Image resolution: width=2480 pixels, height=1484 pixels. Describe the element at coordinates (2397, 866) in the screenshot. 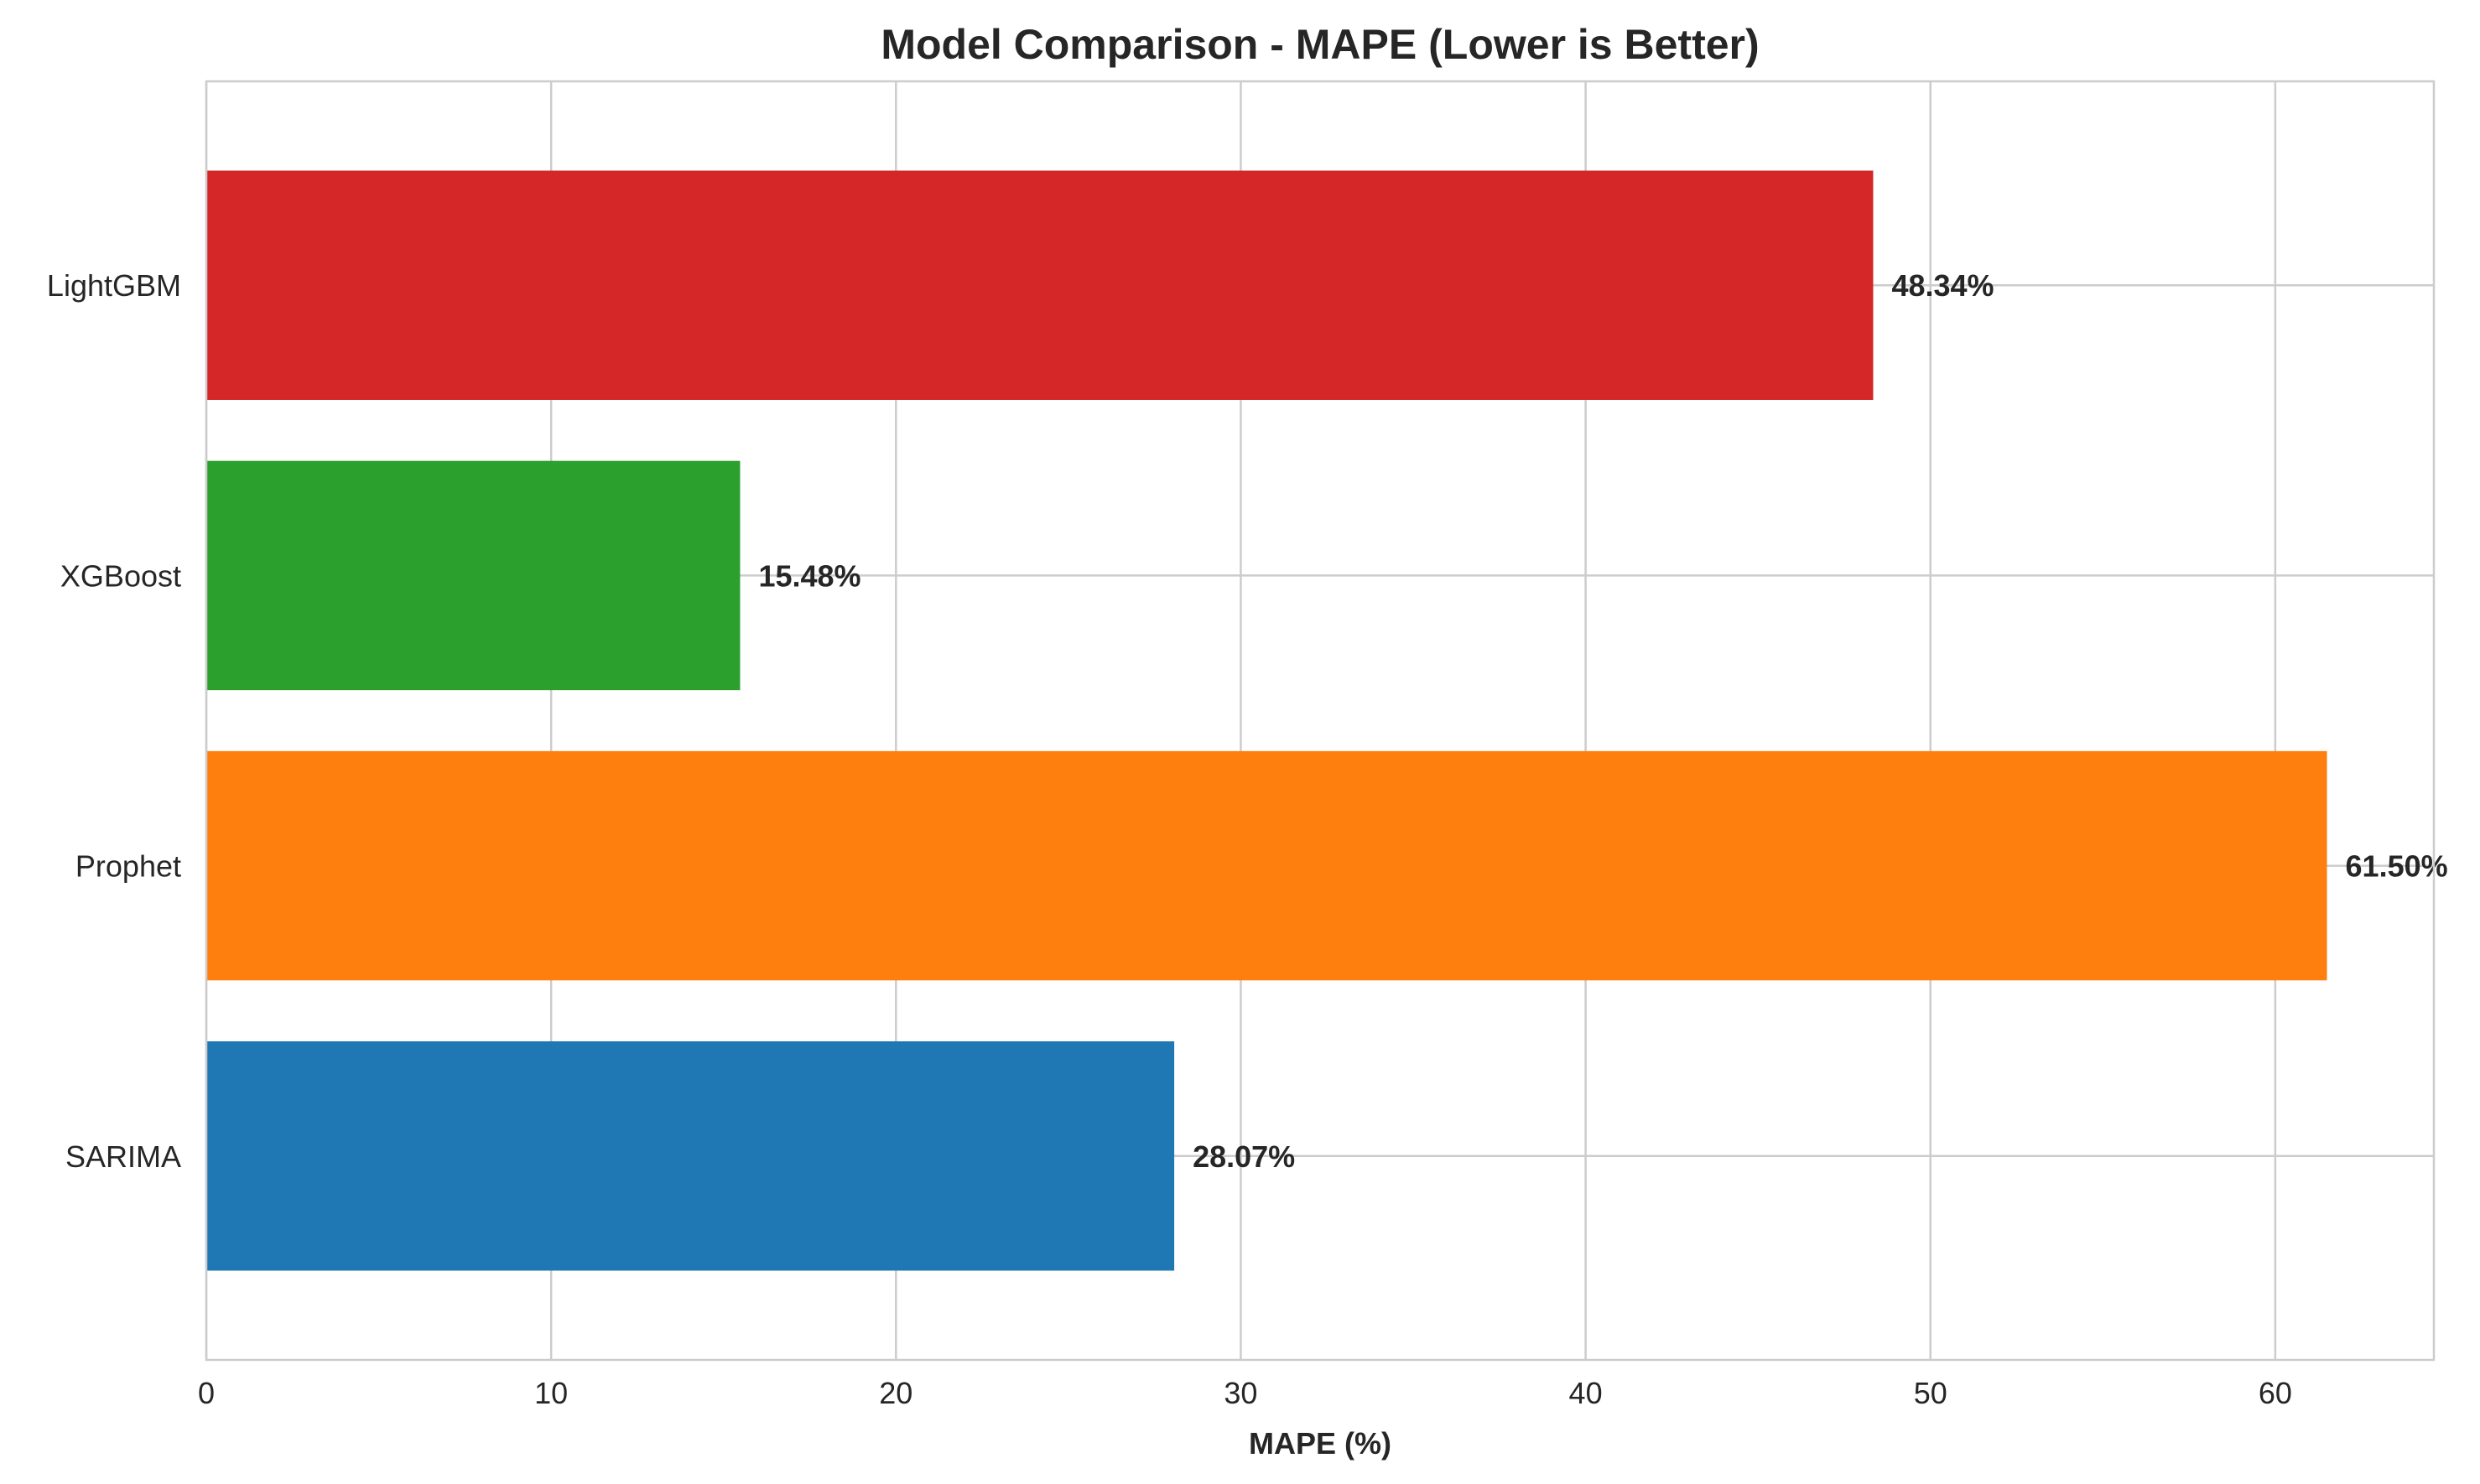

I see `data-label-prophet: 61.50%` at that location.